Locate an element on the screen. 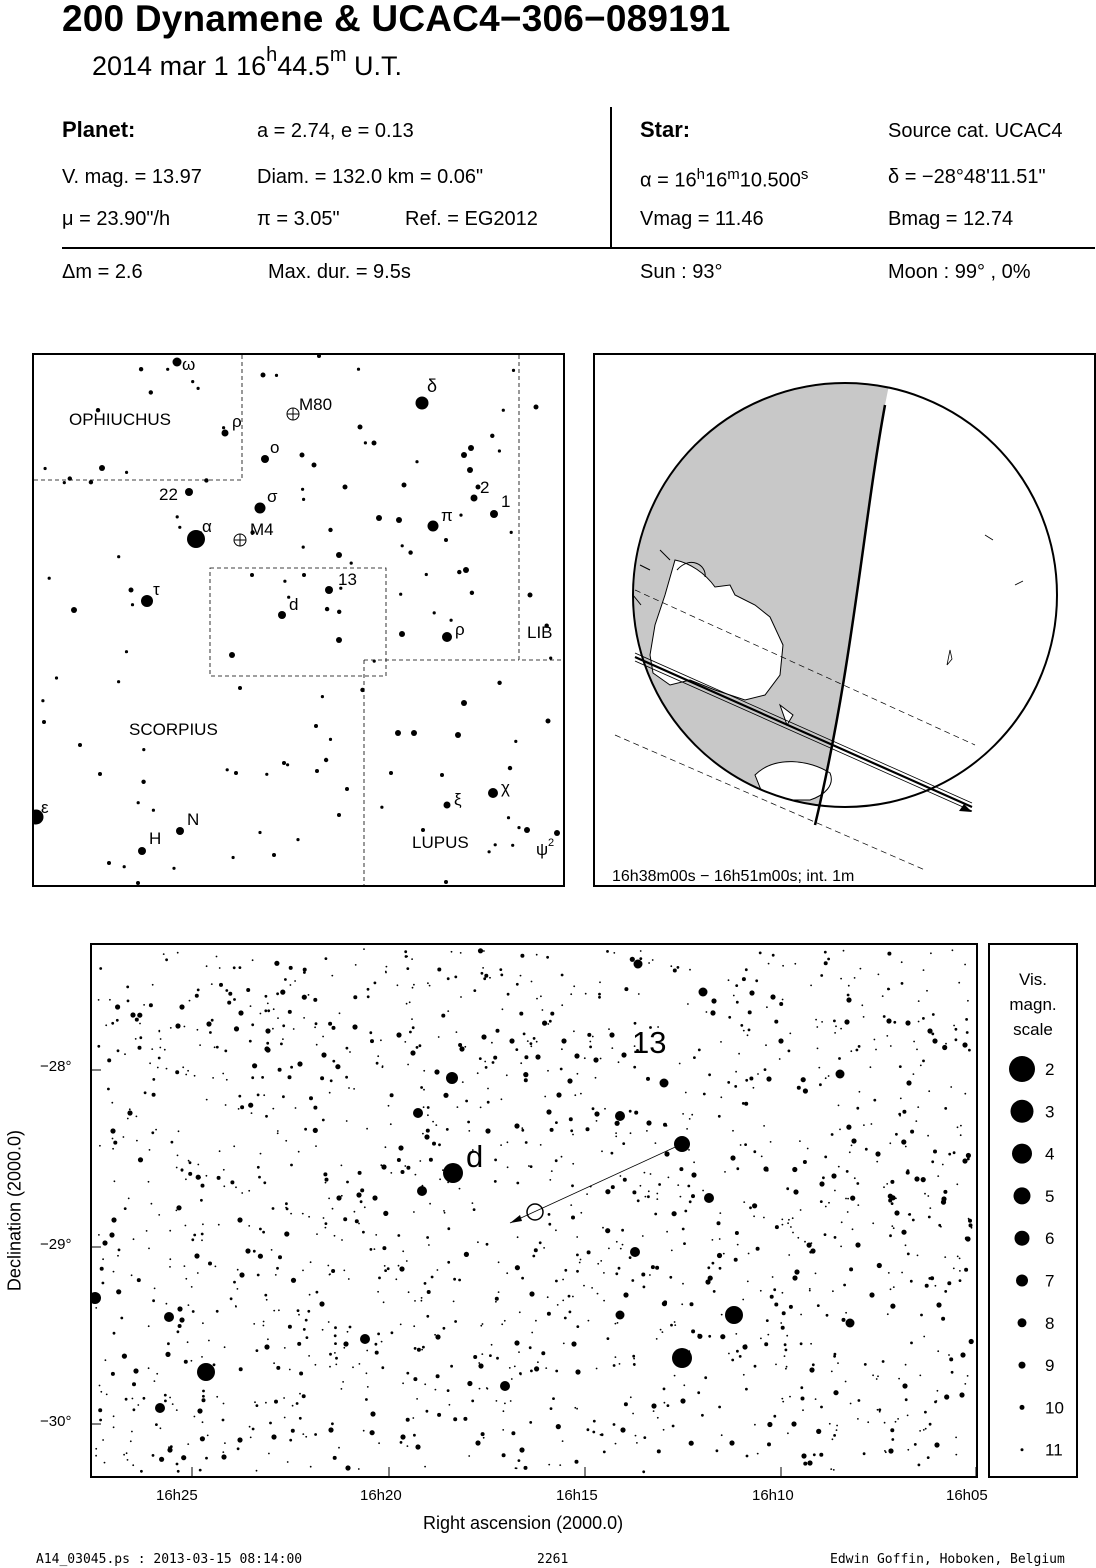  legend-magnitude: 10 is located at coordinates (1054, 1407).